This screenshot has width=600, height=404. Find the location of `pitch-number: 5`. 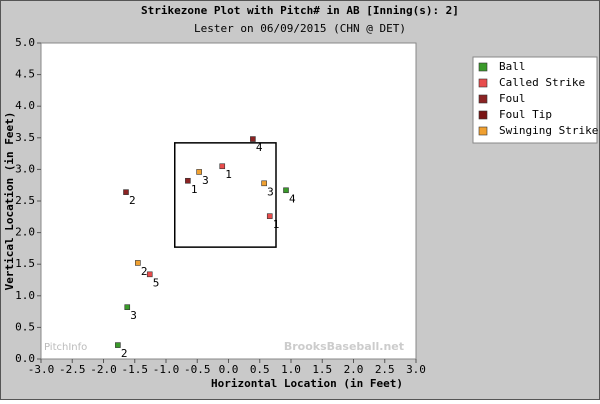

pitch-number: 5 is located at coordinates (156, 282).